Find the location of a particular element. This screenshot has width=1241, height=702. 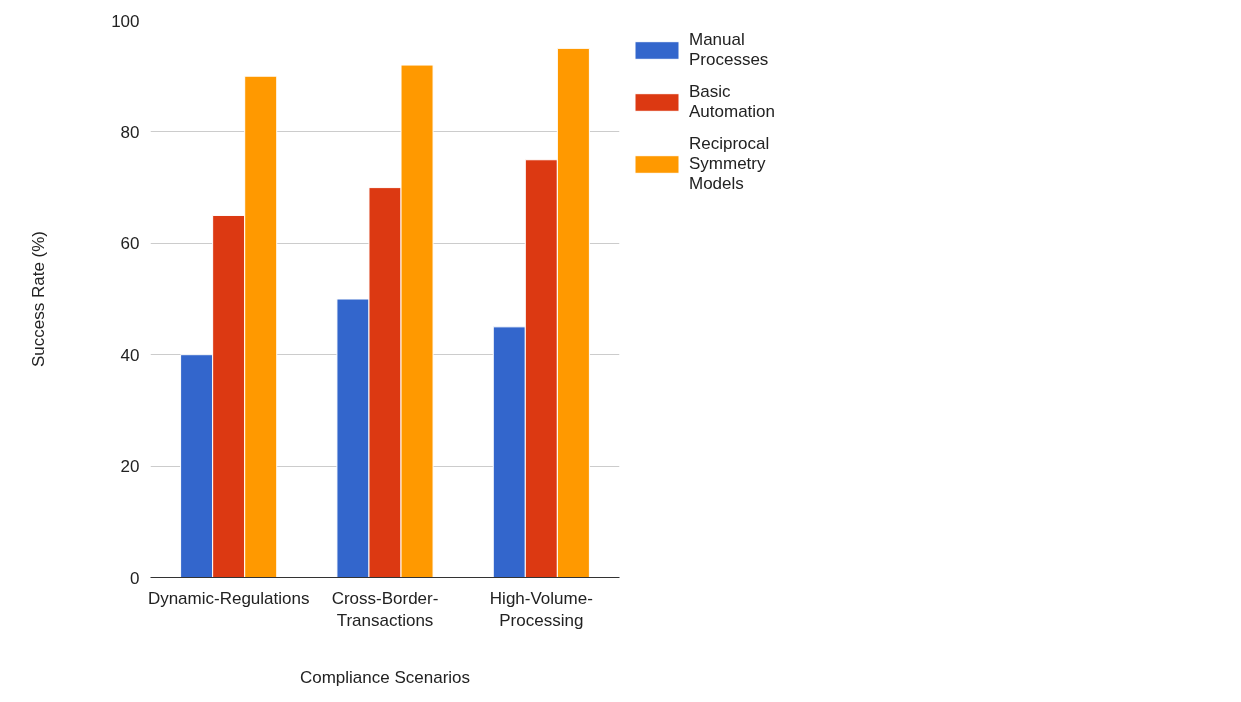

legend-label: Manual Processes is located at coordinates (729, 50).